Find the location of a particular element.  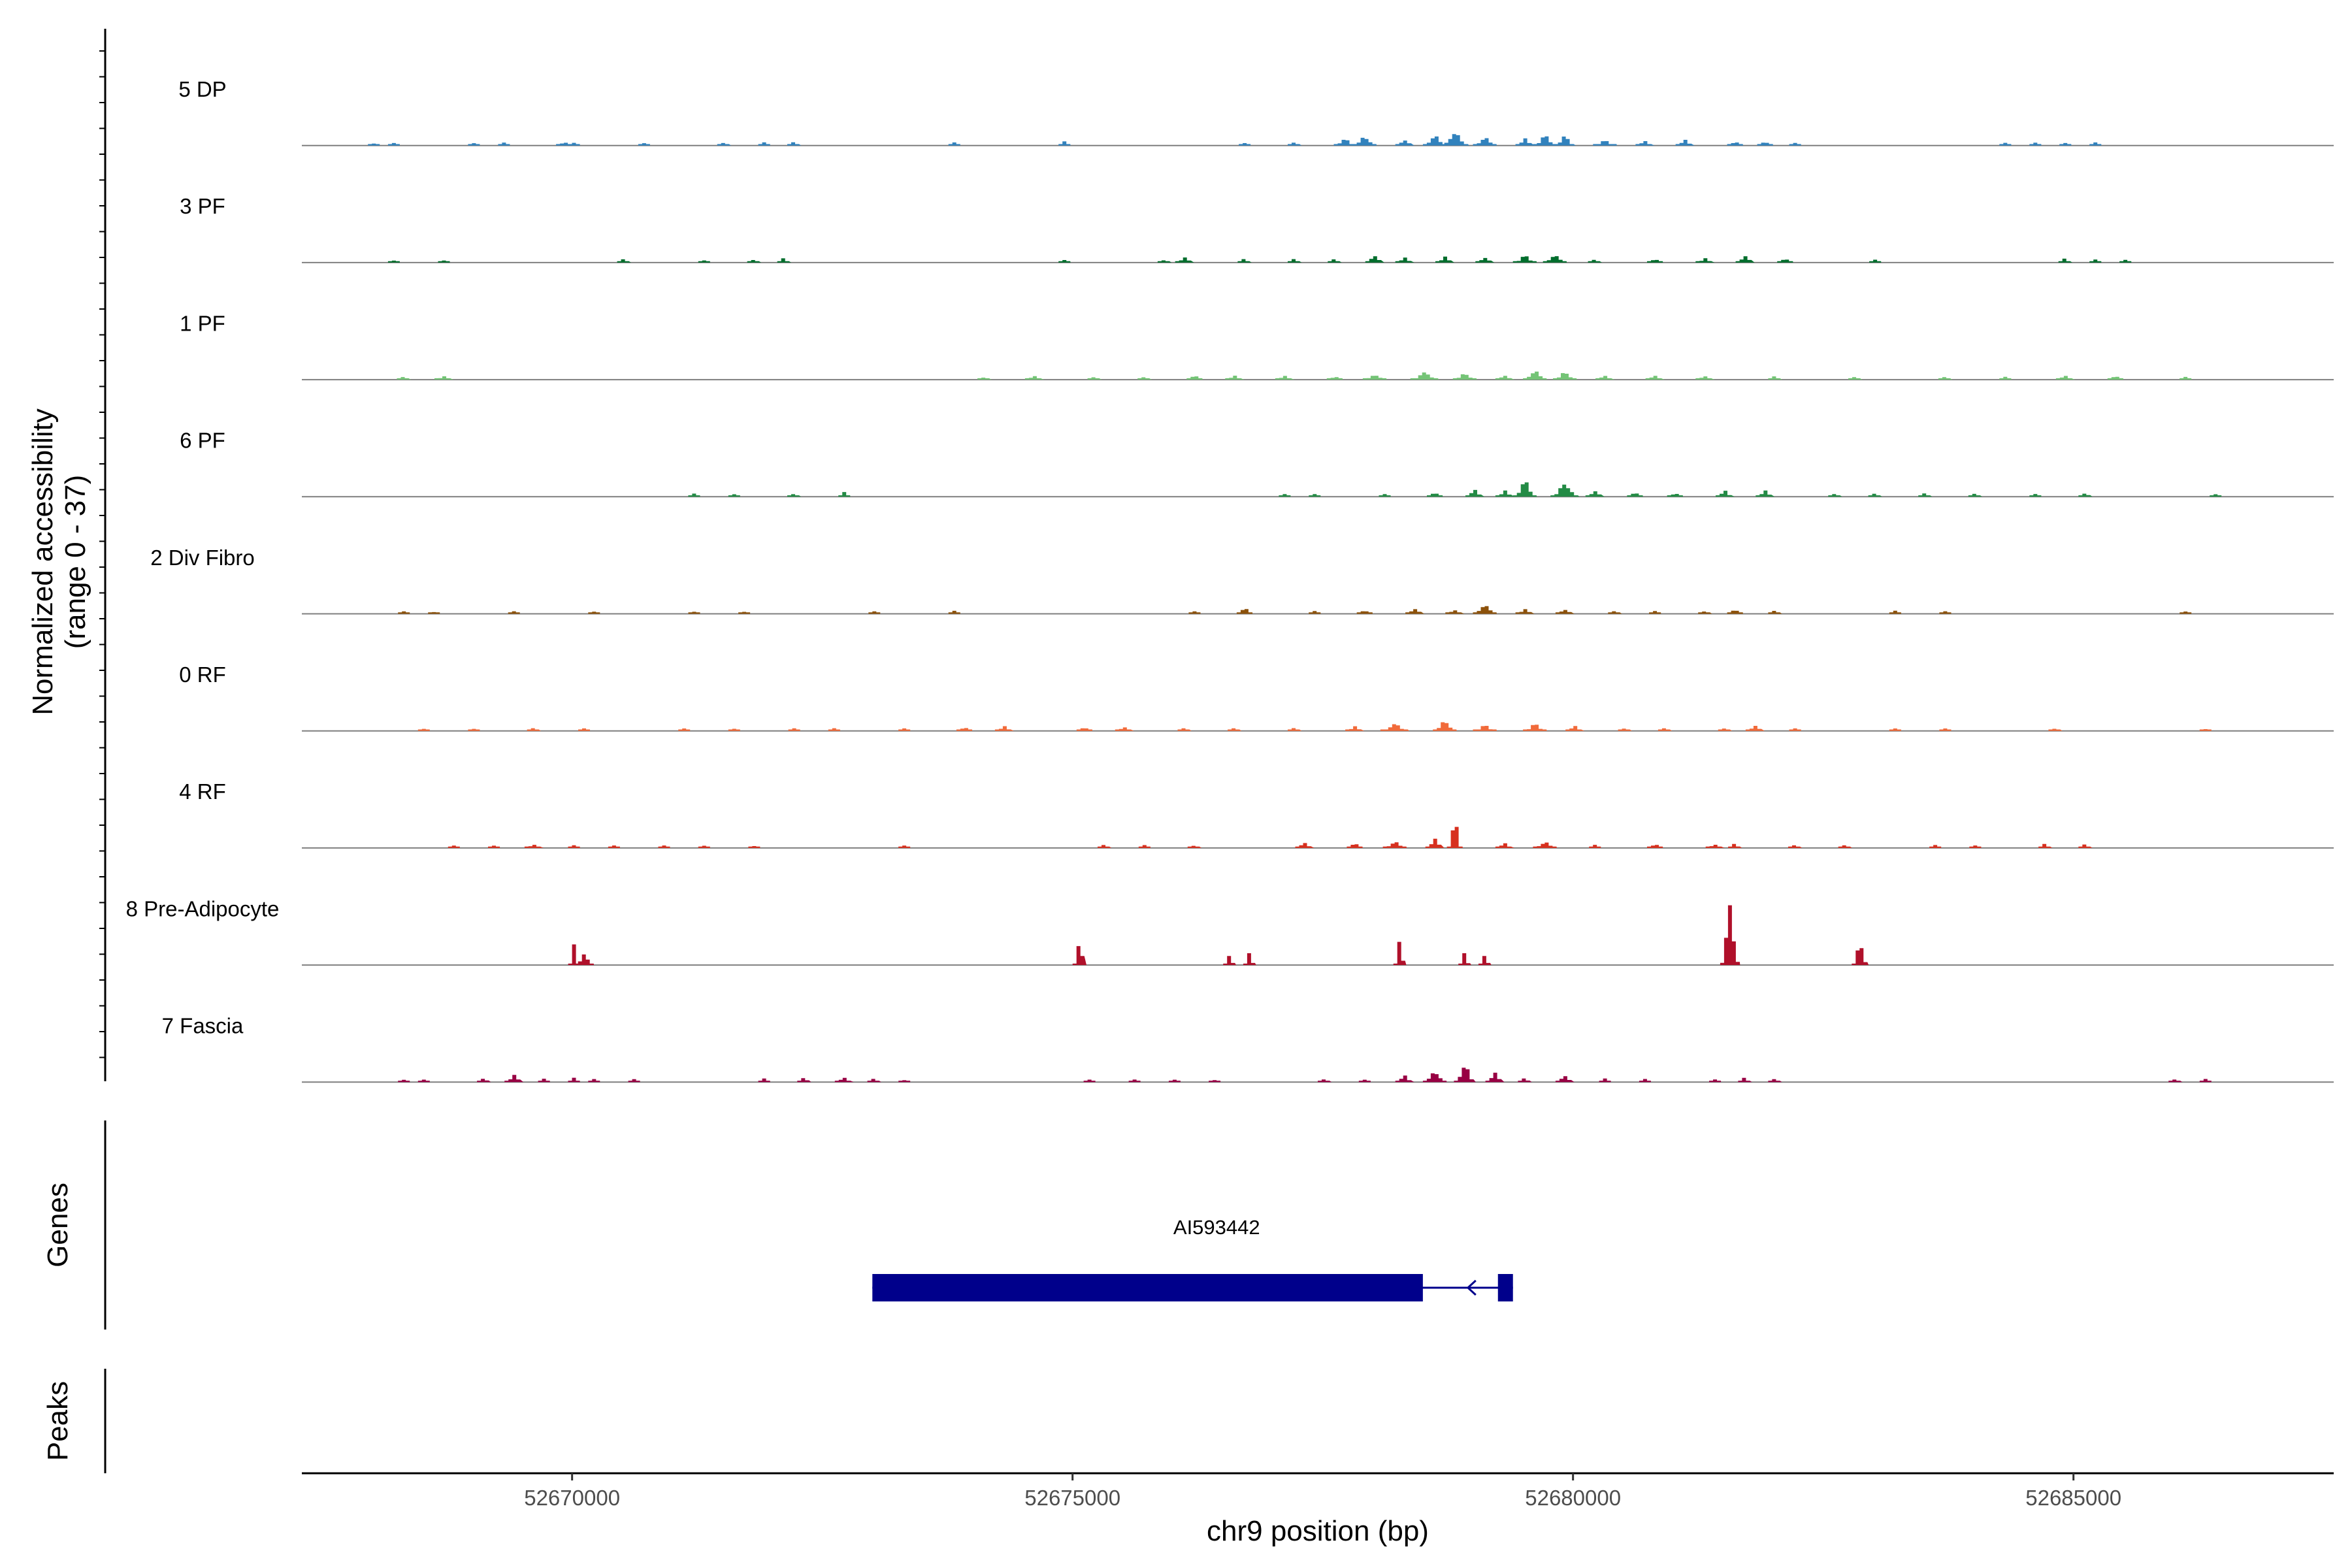

x-tick-label: 52675000 is located at coordinates (1072, 1498).